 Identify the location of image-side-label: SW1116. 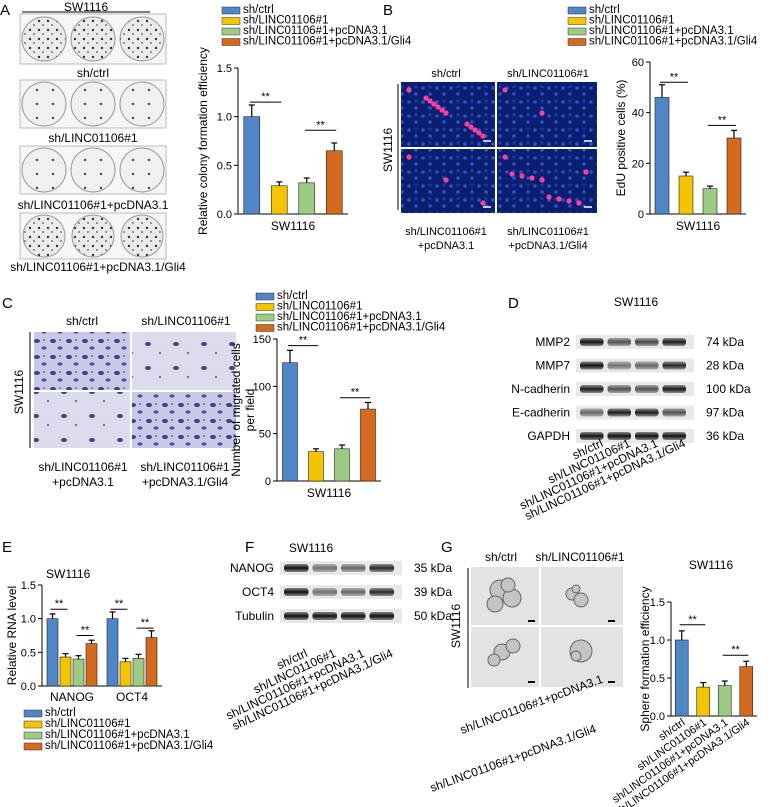
(19, 392).